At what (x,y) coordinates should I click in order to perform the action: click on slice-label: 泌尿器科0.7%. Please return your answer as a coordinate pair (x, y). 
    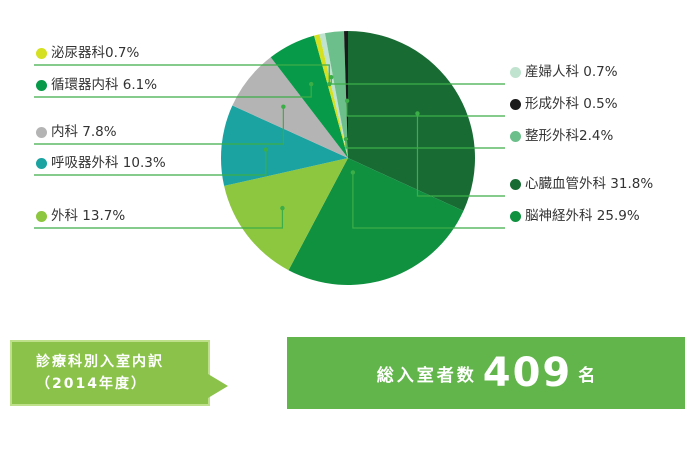
    Looking at the image, I should click on (87, 53).